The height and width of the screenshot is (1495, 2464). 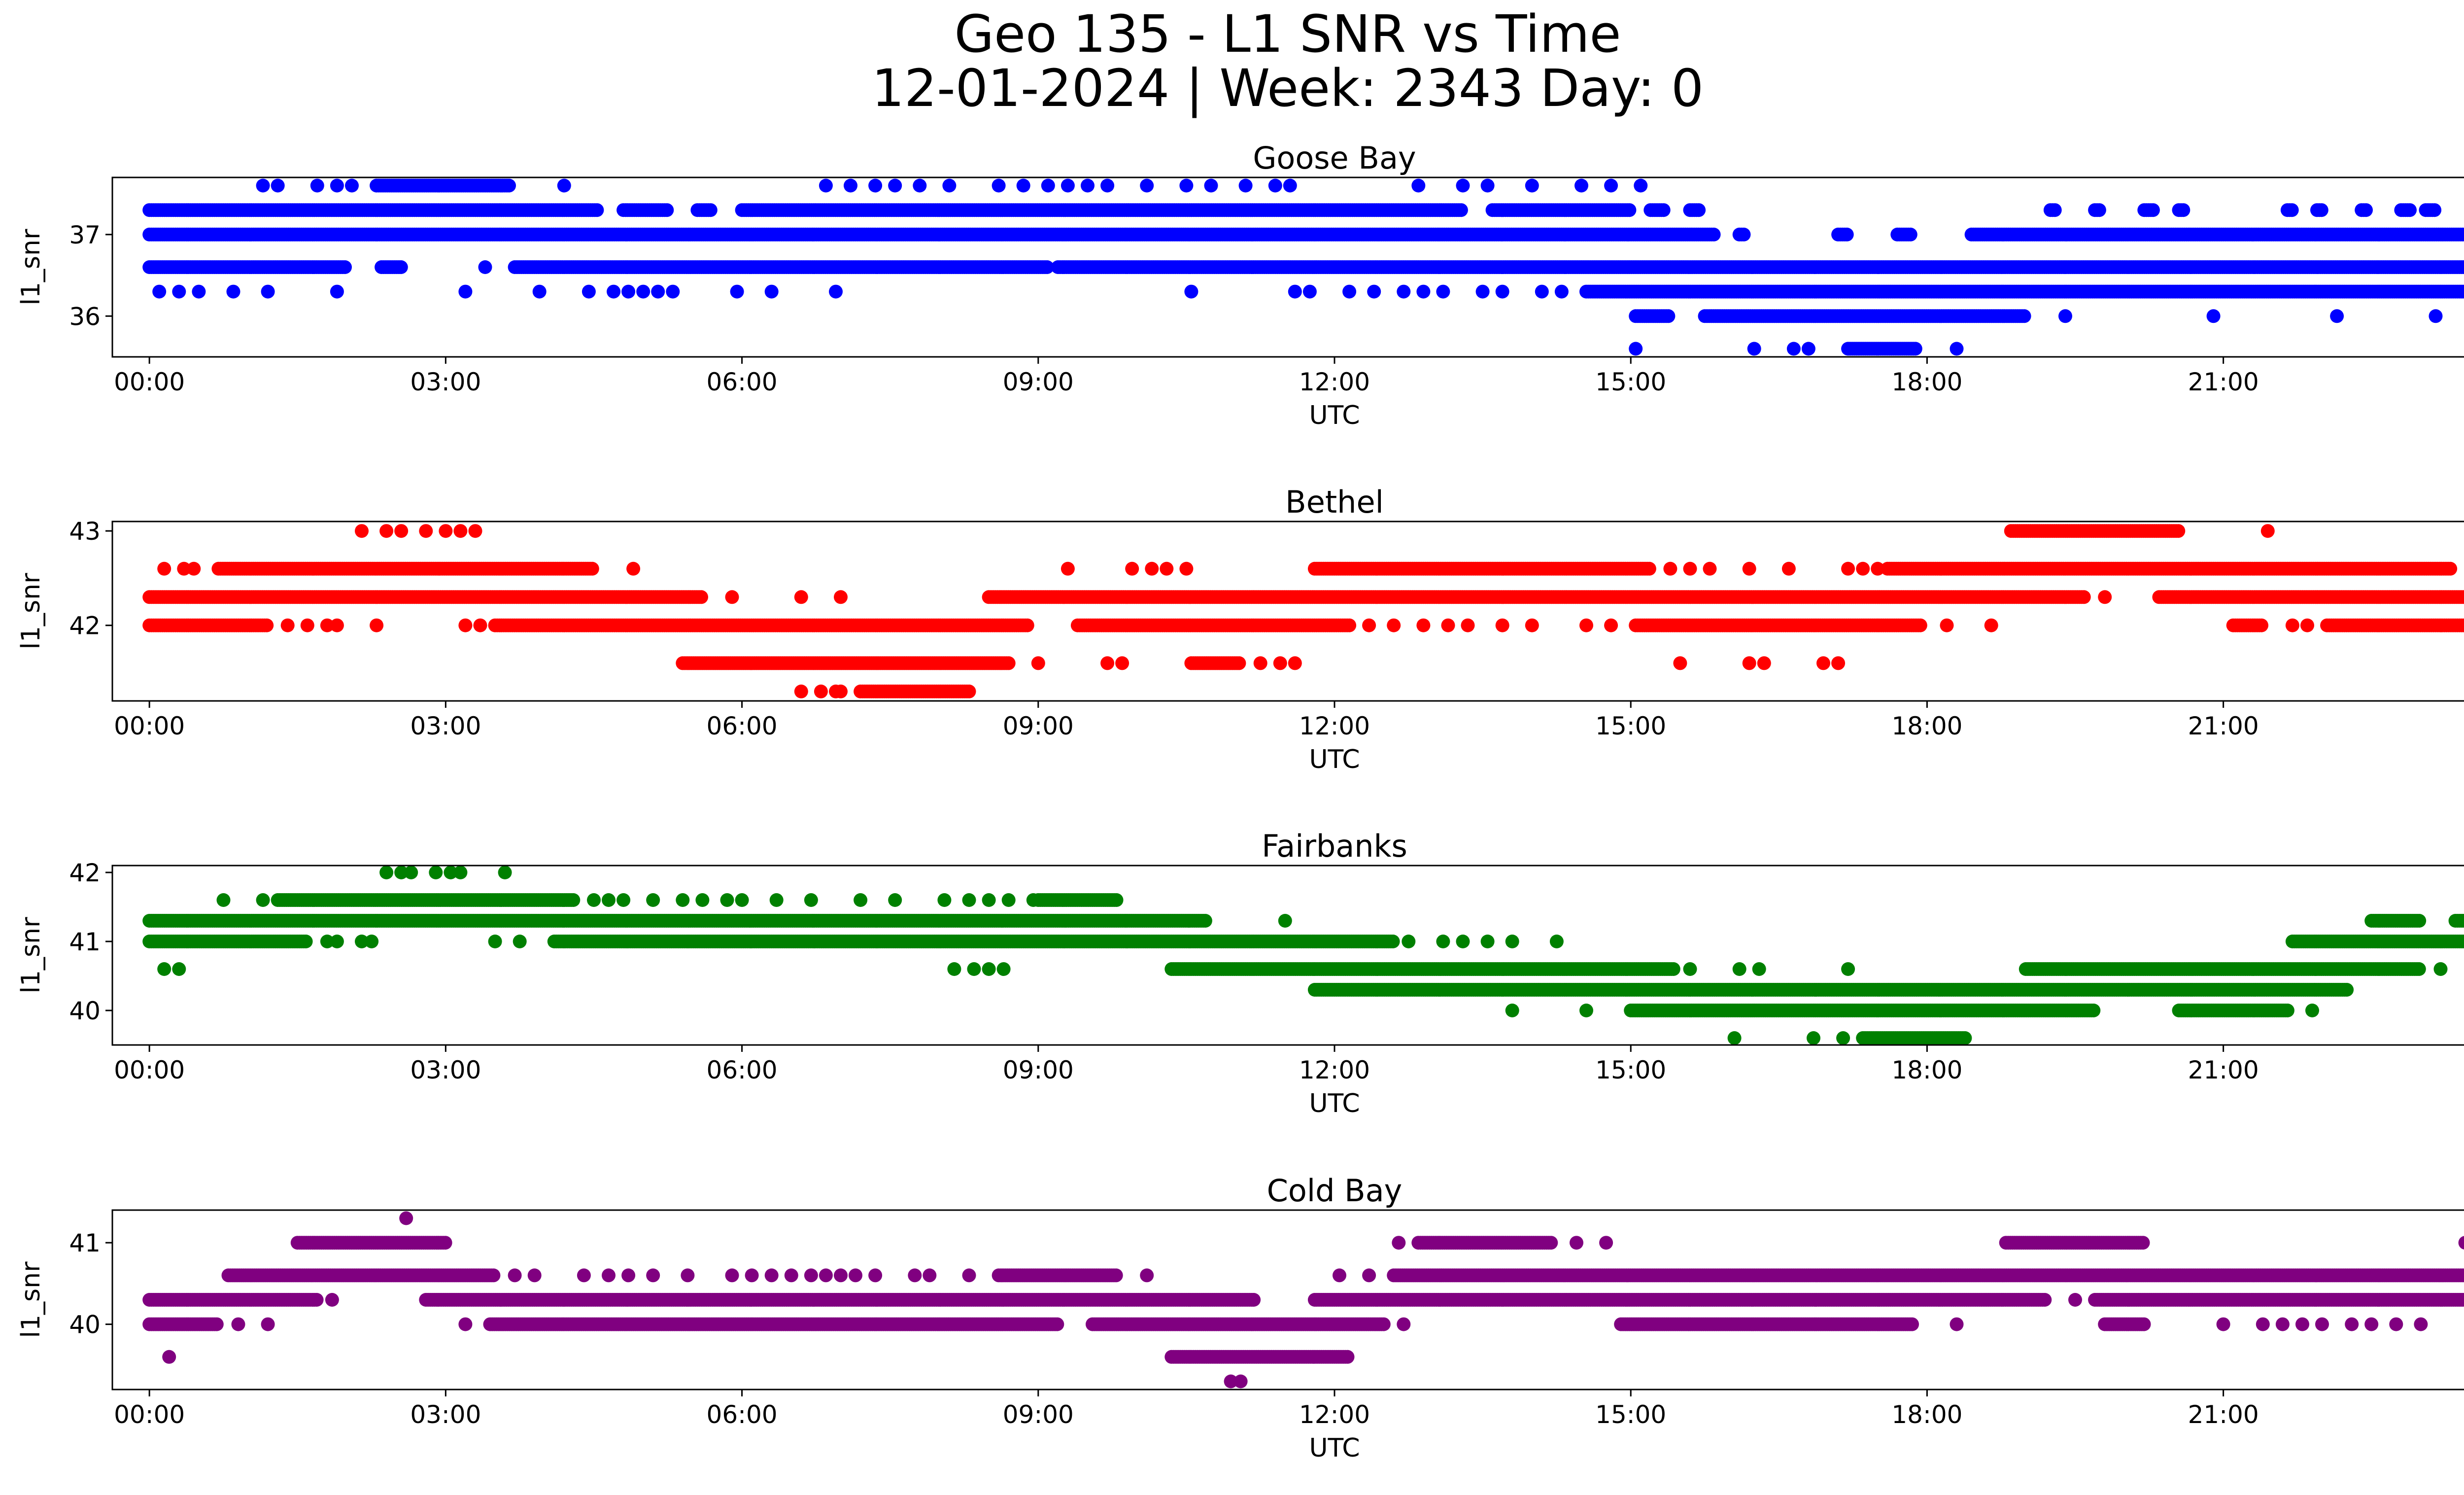 I want to click on y-tick-label: 36, so click(x=85, y=316).